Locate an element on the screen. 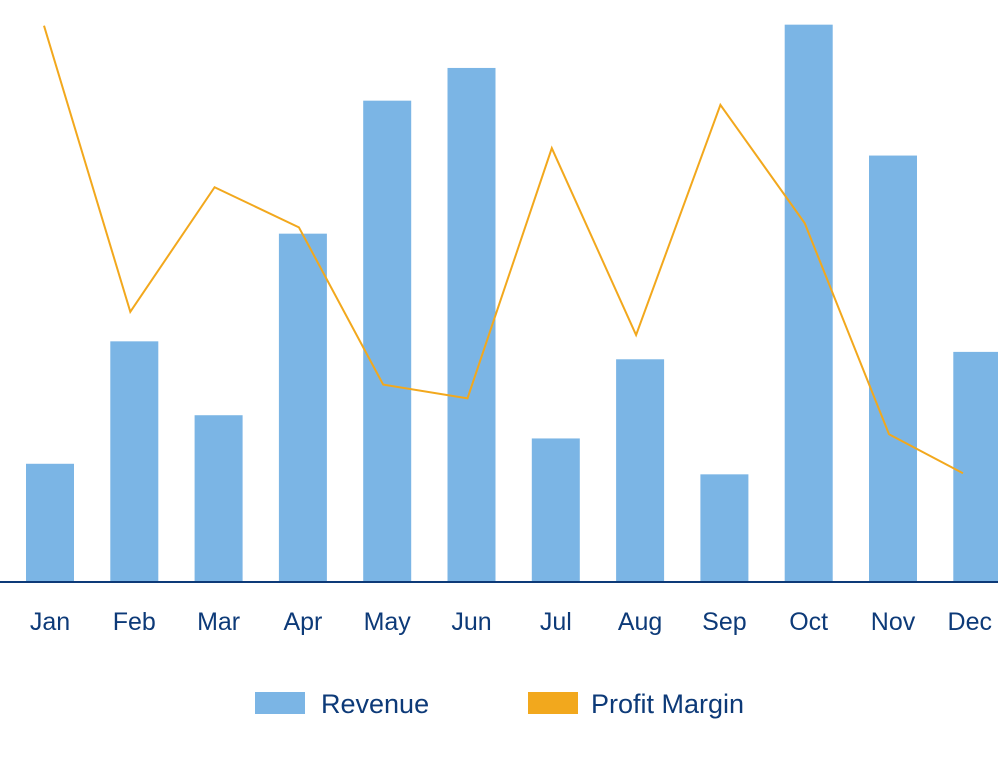 The width and height of the screenshot is (998, 762). legend-item-revenue: Revenue is located at coordinates (342, 704).